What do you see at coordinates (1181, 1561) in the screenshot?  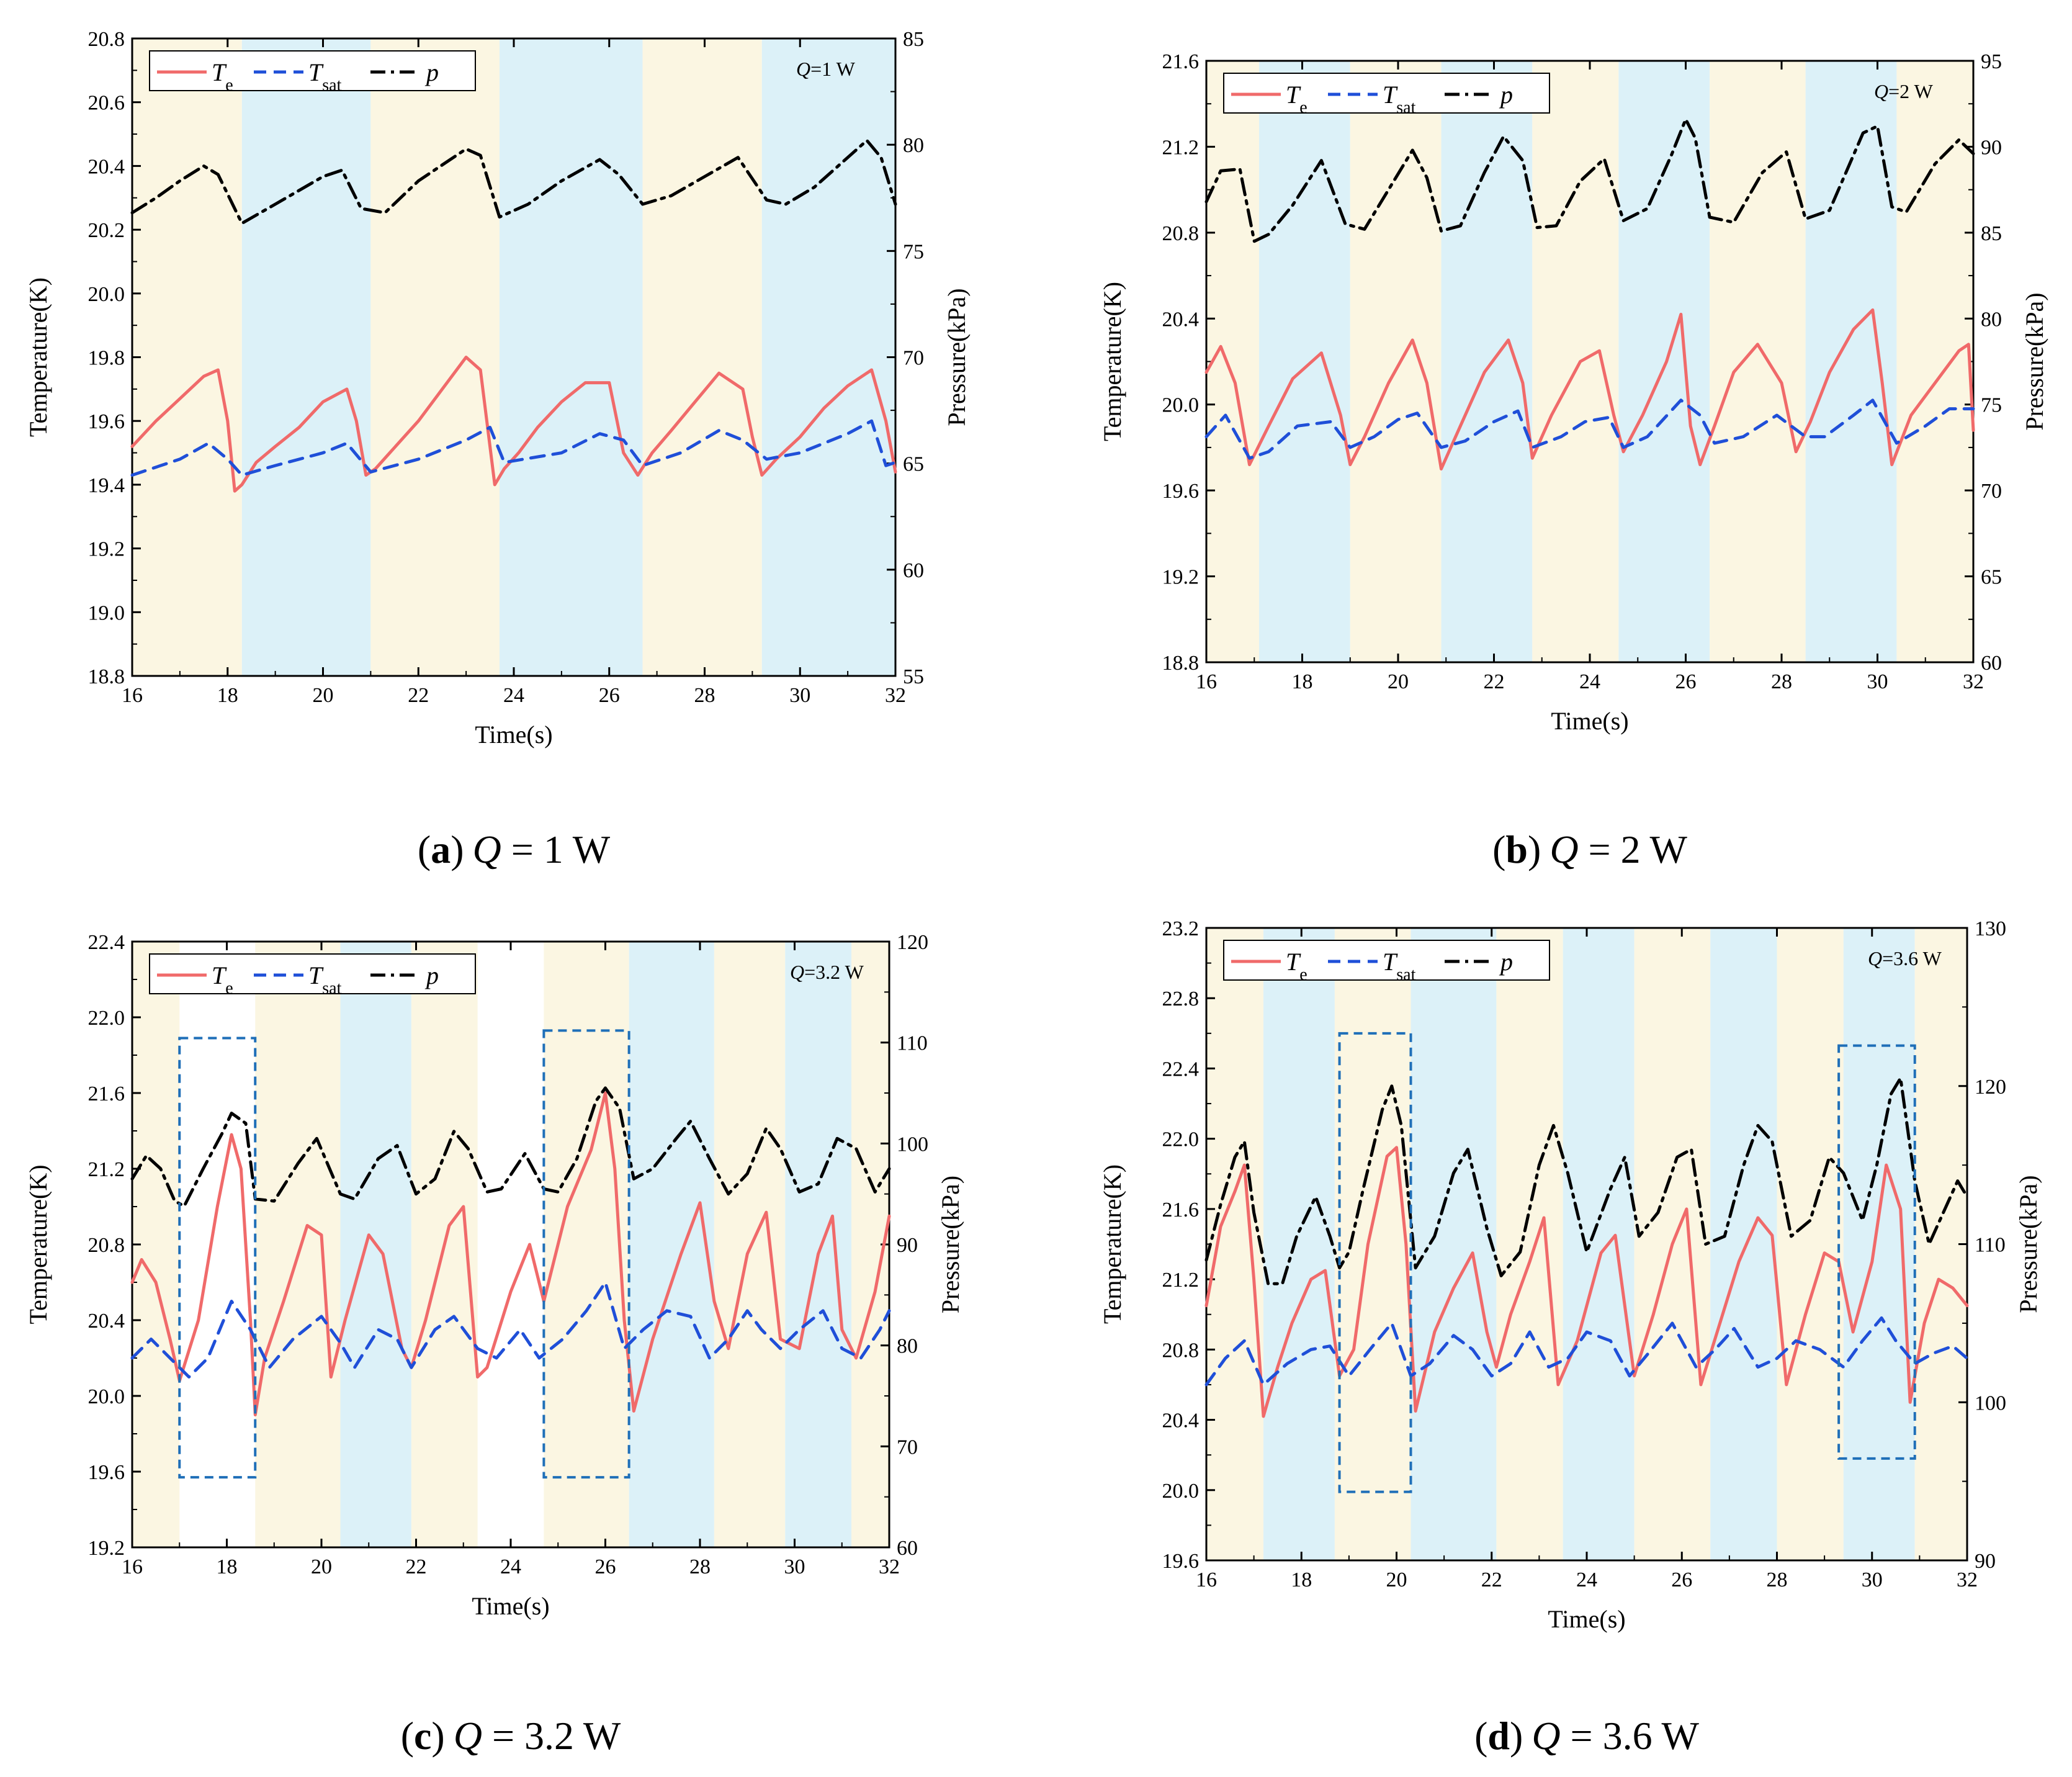 I see `y-tick-label: 19.6` at bounding box center [1181, 1561].